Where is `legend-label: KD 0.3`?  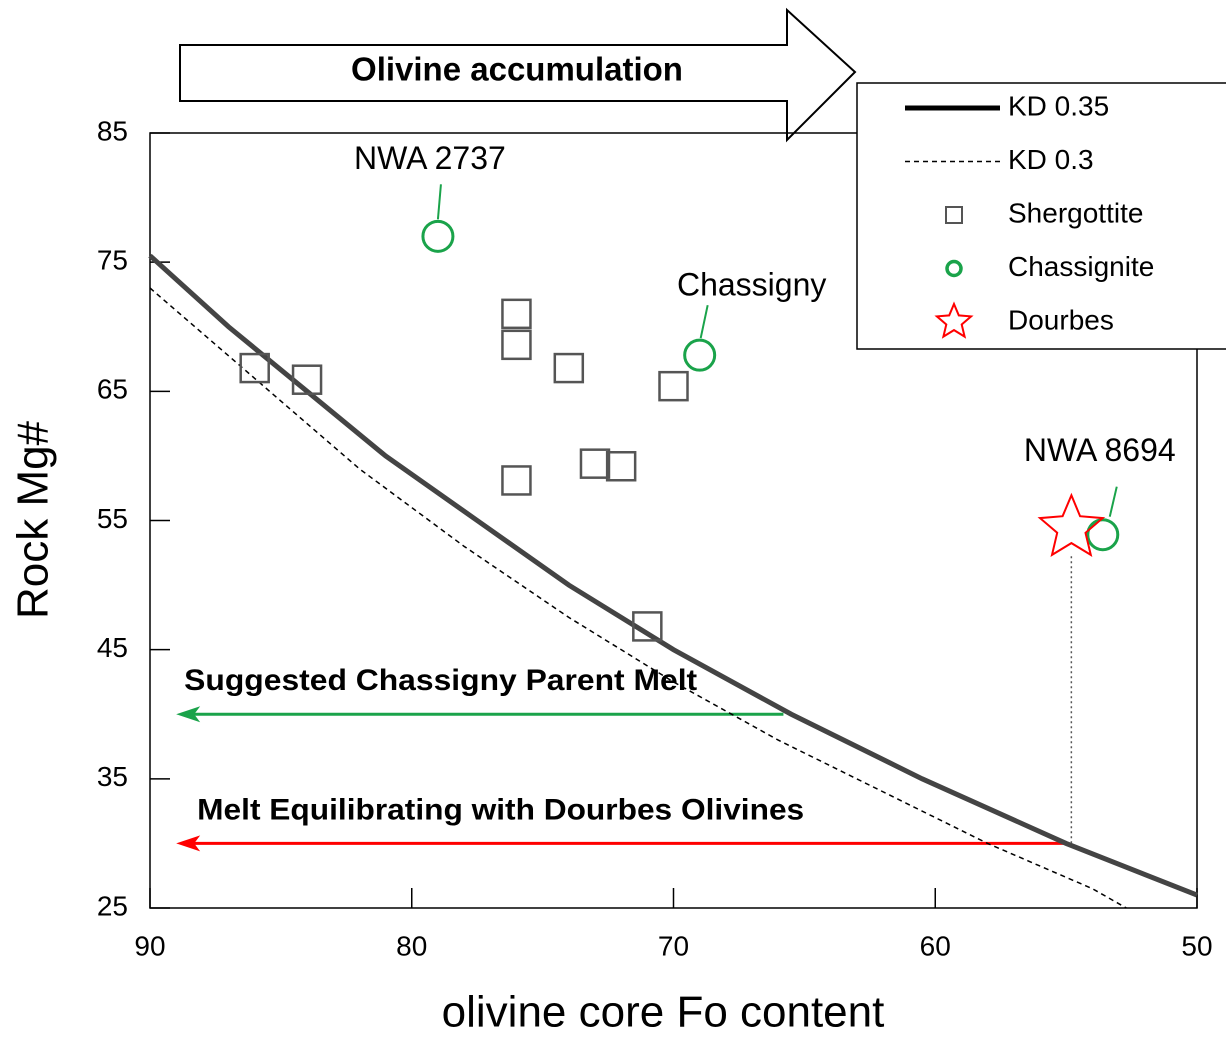 legend-label: KD 0.3 is located at coordinates (1051, 159).